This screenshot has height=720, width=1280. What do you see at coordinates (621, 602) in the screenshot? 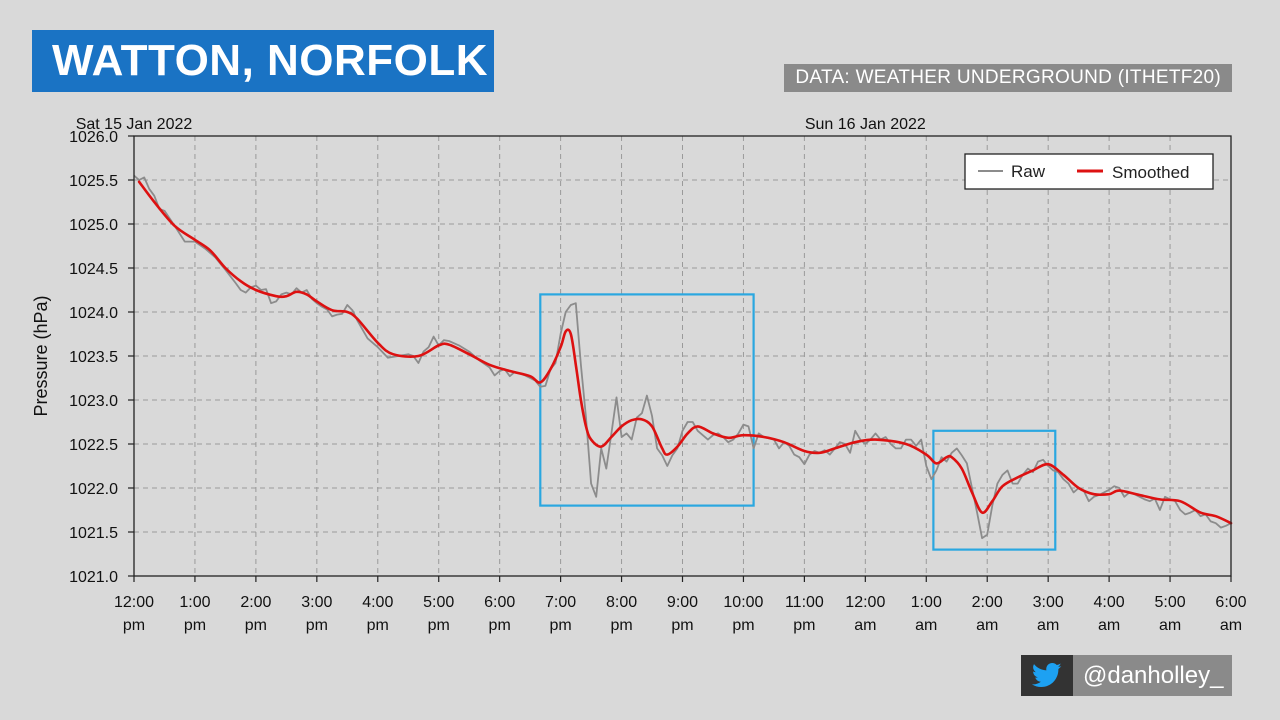
I see `x-tick-label-time: 8:00` at bounding box center [621, 602].